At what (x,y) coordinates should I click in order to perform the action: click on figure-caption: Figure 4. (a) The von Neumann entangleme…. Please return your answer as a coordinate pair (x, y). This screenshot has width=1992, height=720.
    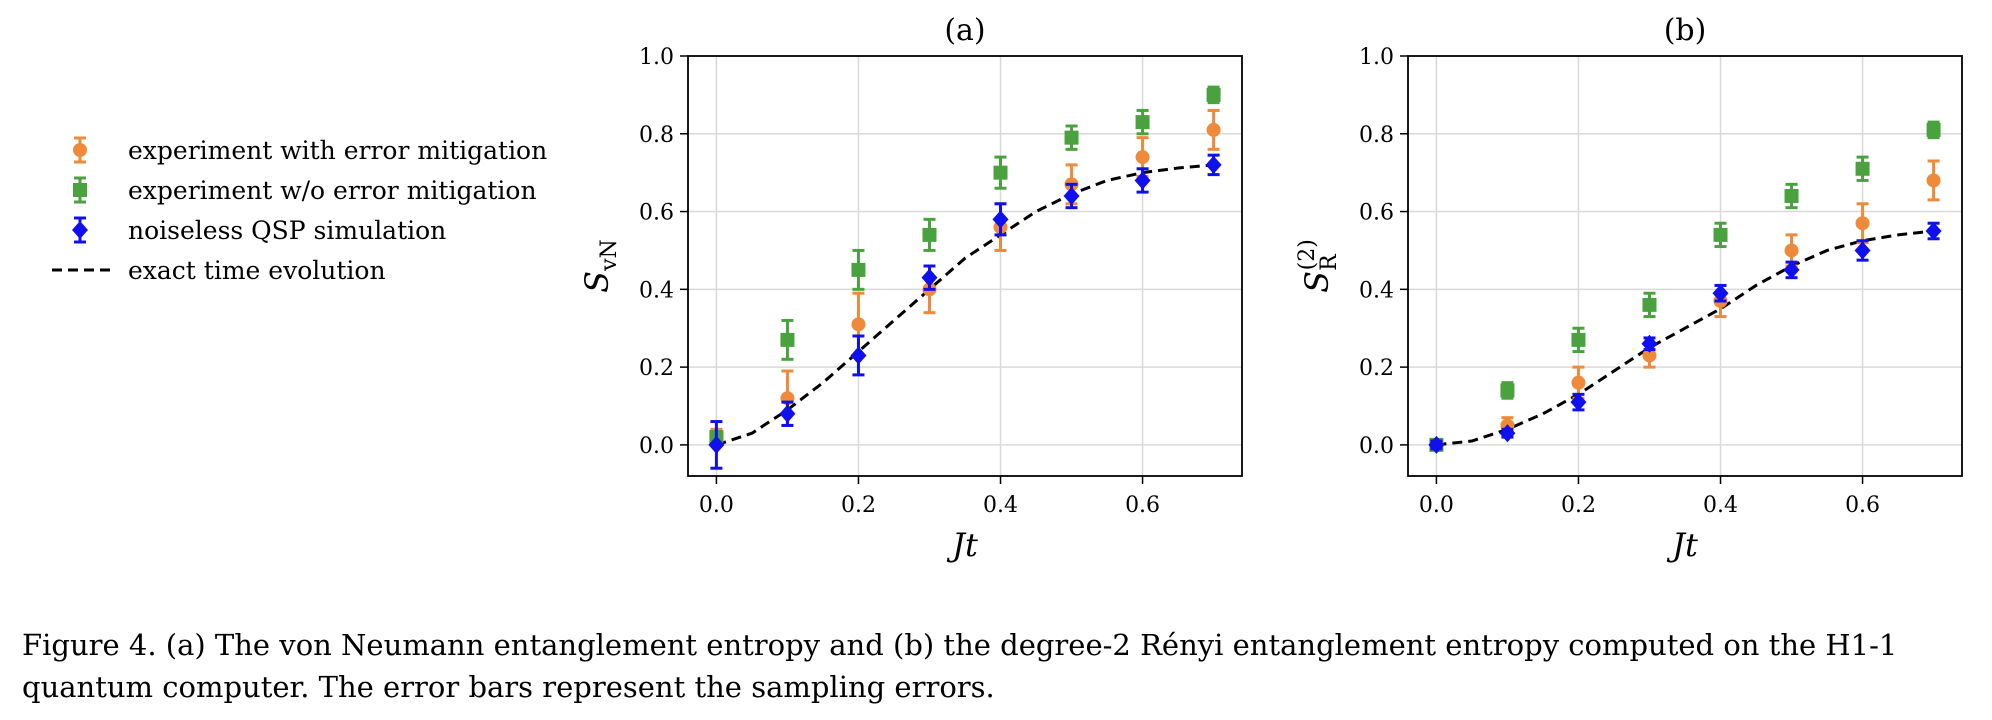
    Looking at the image, I should click on (1002, 666).